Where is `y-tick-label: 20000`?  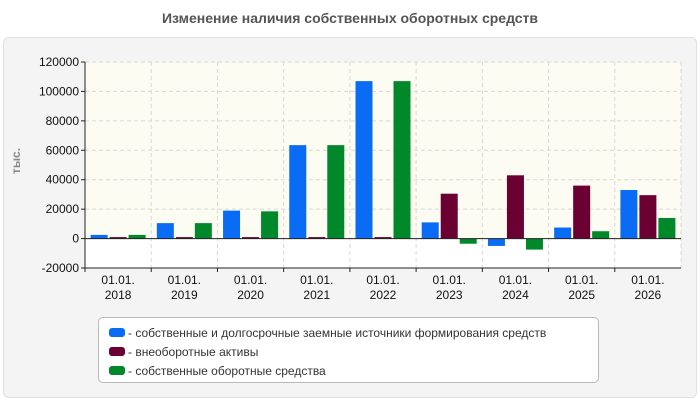
y-tick-label: 20000 is located at coordinates (63, 209).